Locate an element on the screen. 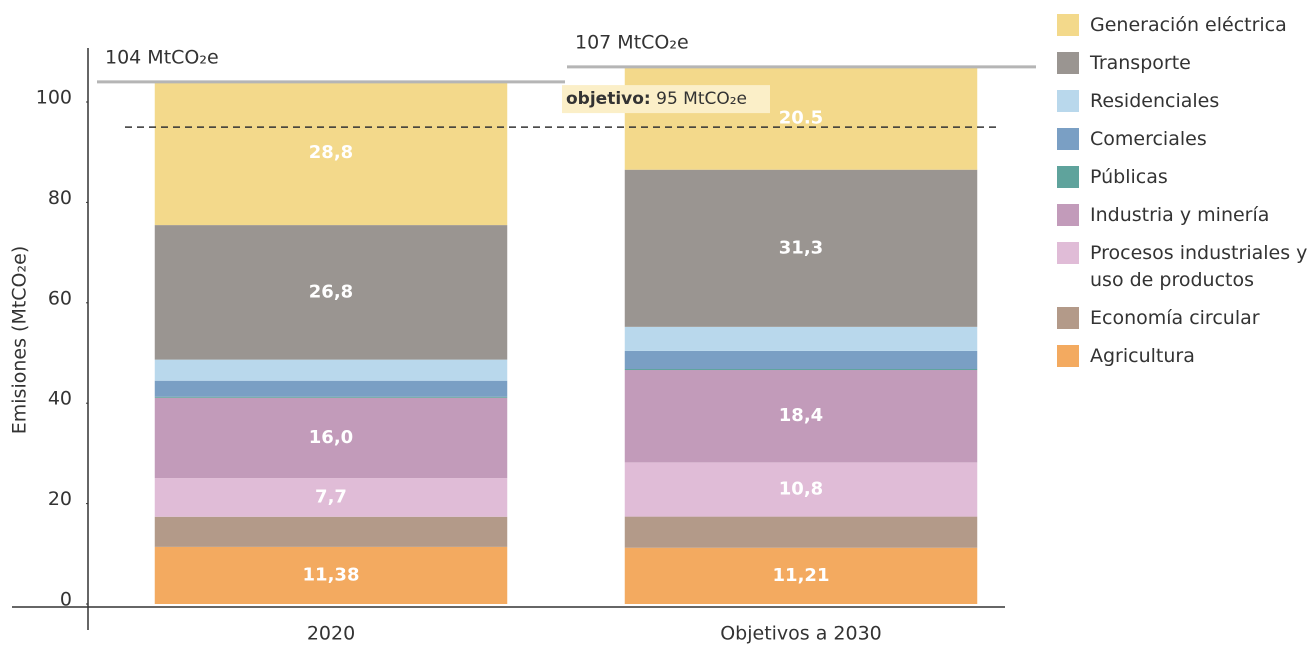 This screenshot has width=1315, height=645. legend-item: Agricultura is located at coordinates (1184, 356).